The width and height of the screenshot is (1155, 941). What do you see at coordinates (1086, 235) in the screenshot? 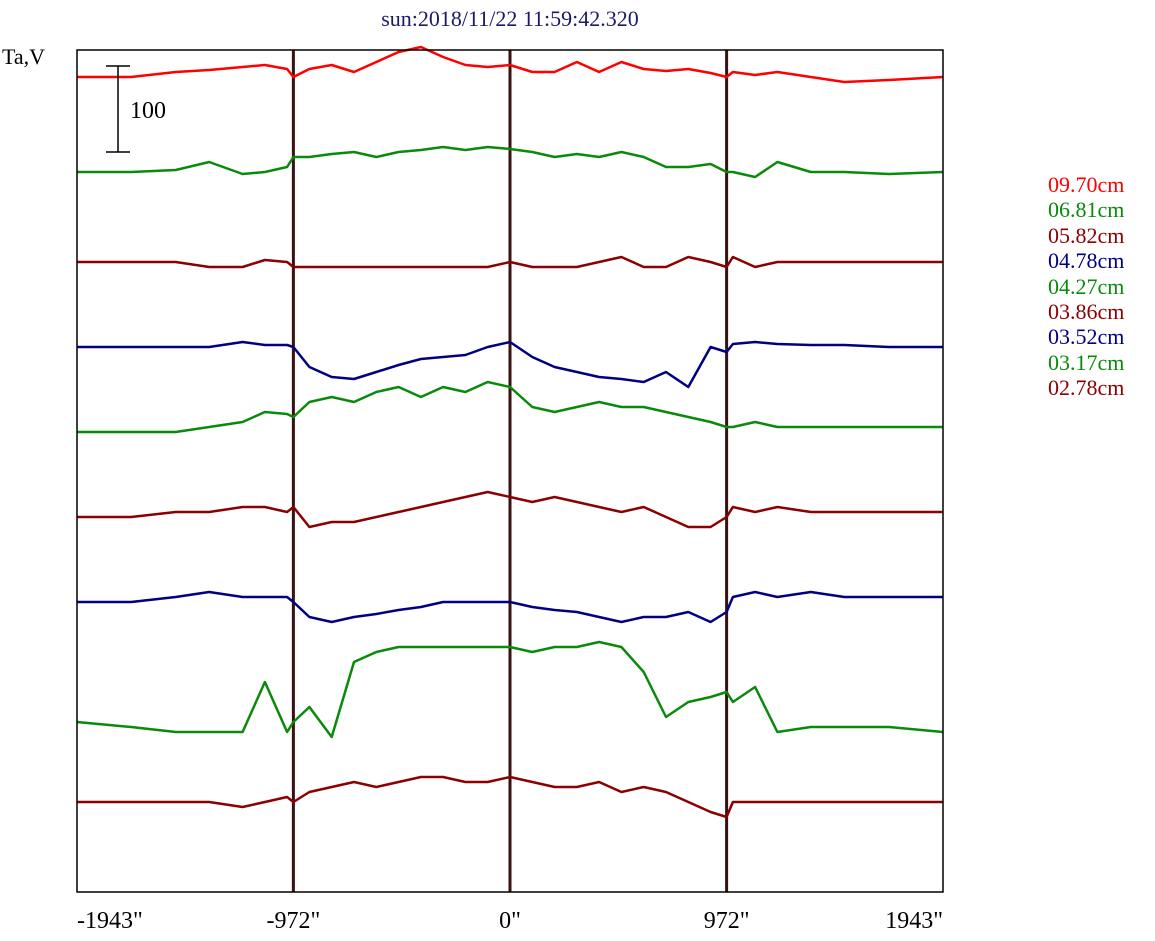
I see `legend-item-05.82cm: 05.82cm` at bounding box center [1086, 235].